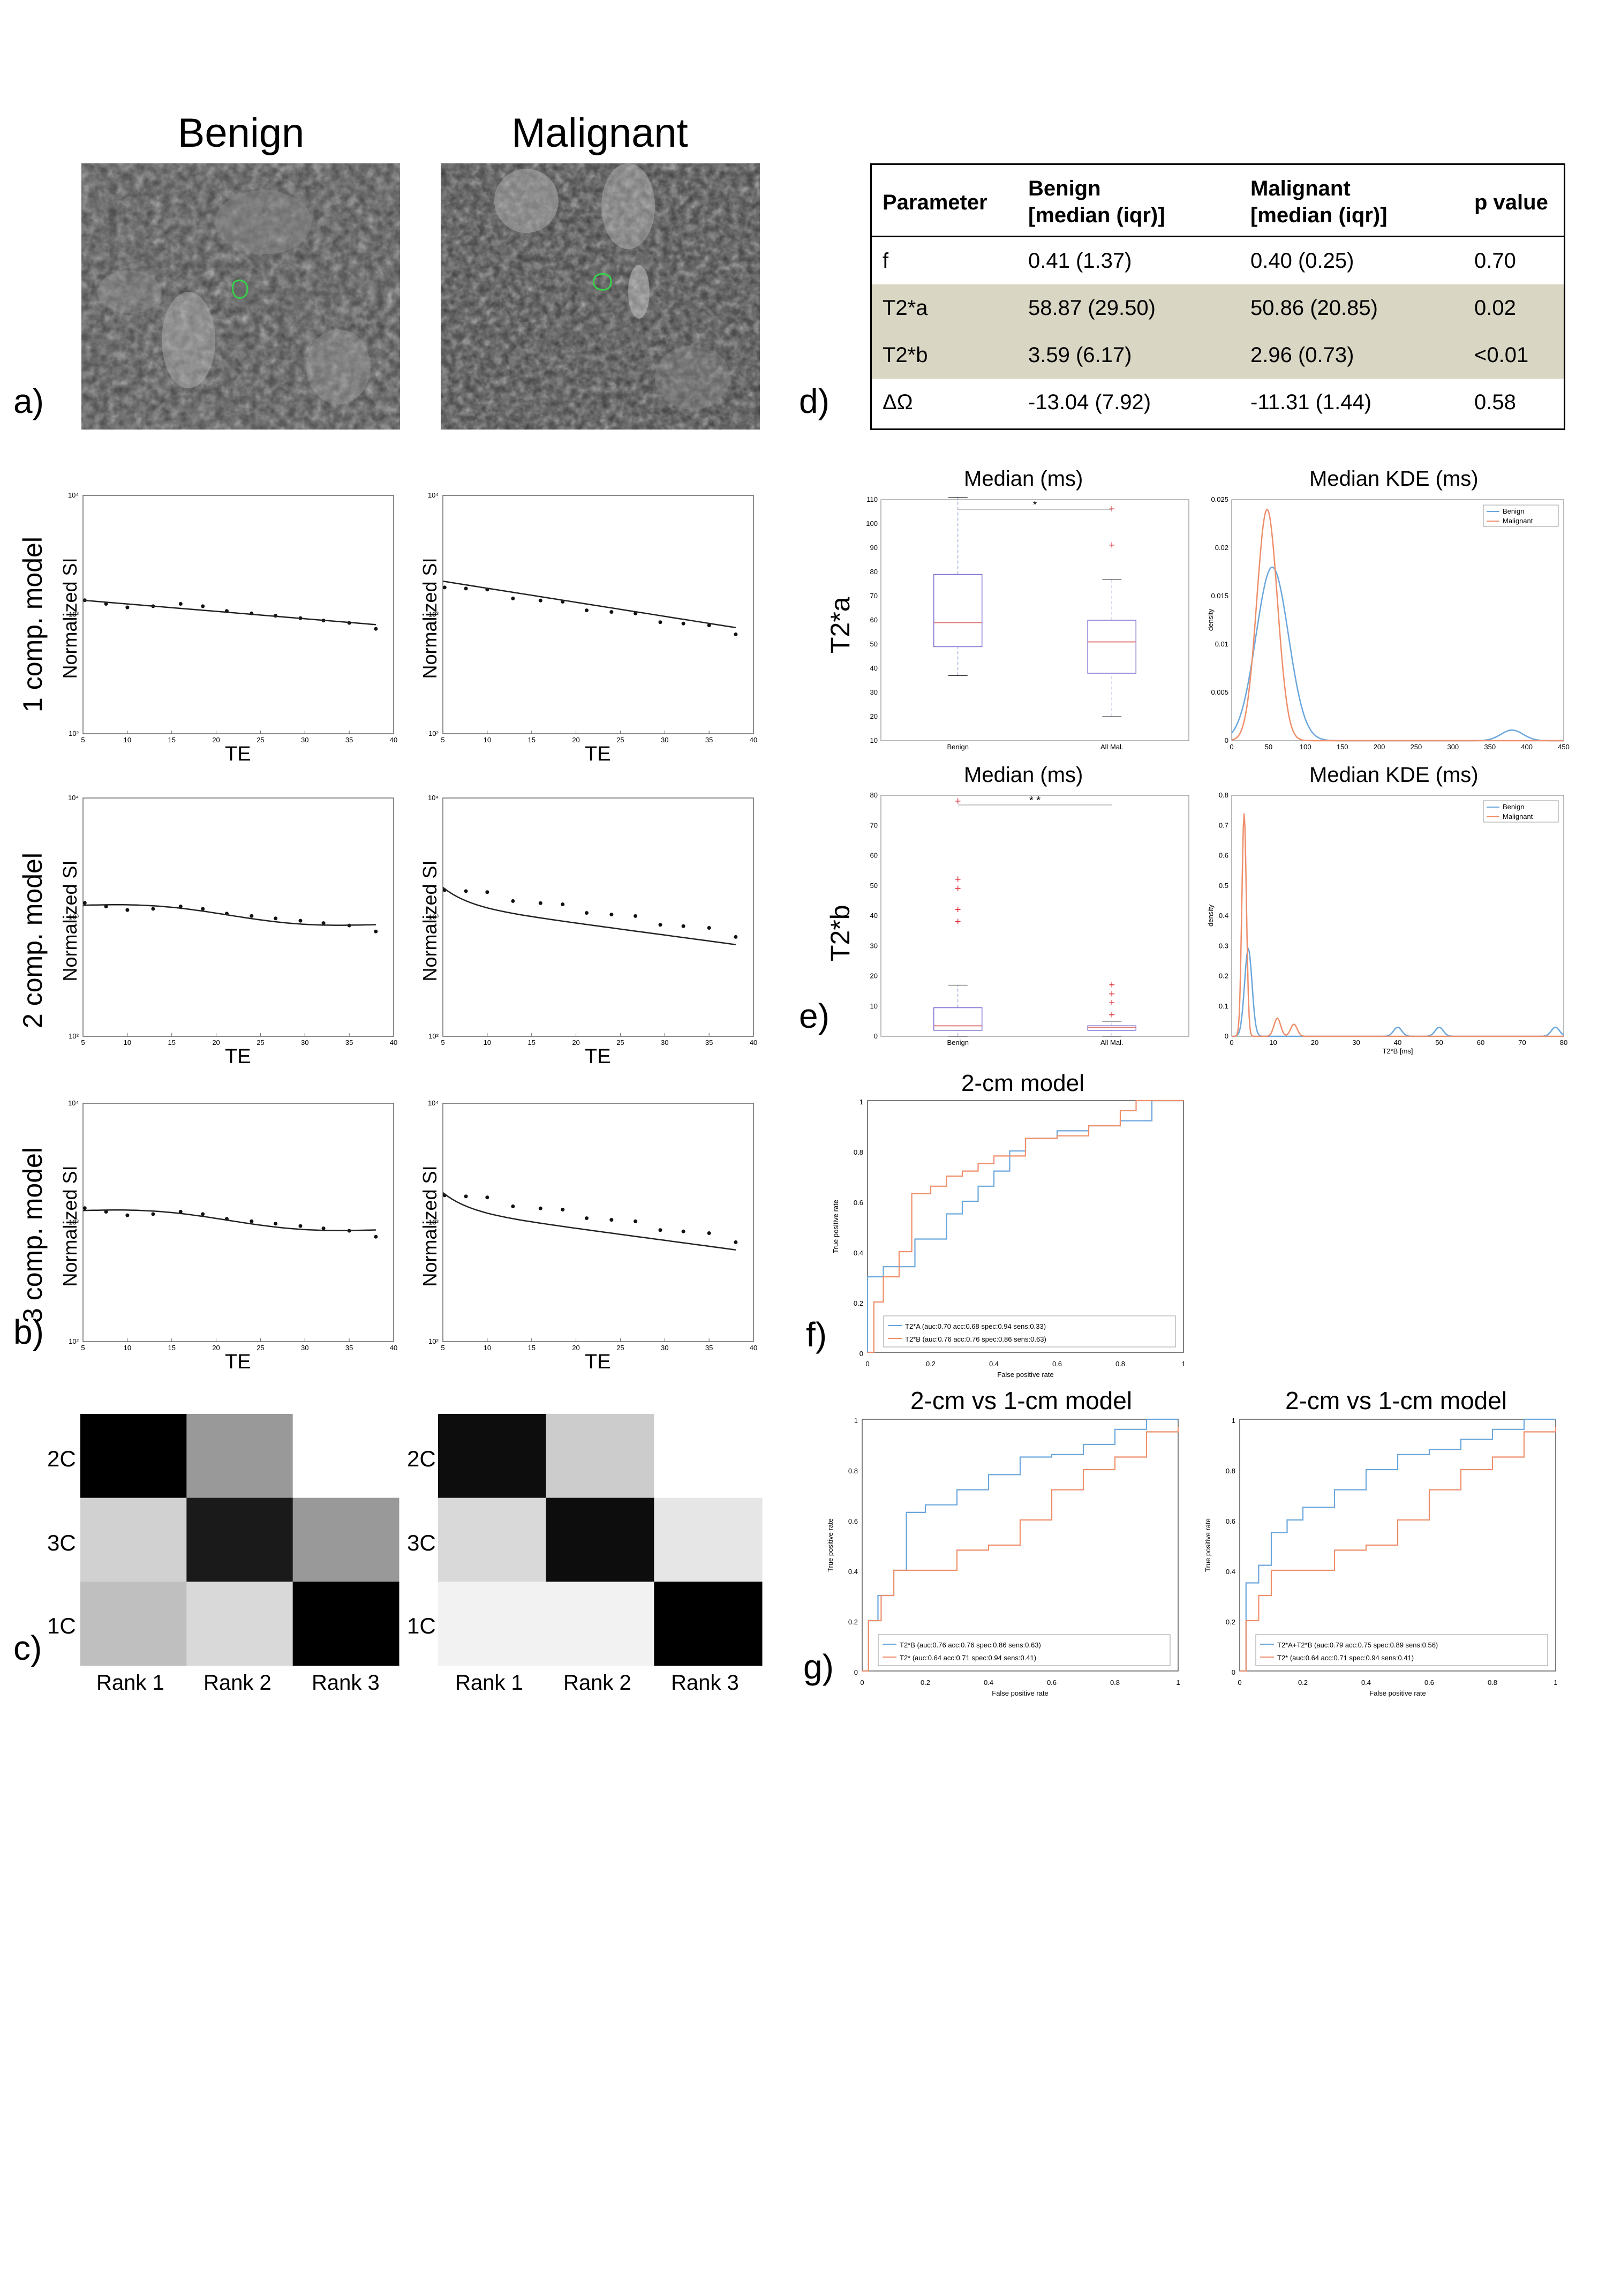  I want to click on x-tick-label: 250, so click(1416, 747).